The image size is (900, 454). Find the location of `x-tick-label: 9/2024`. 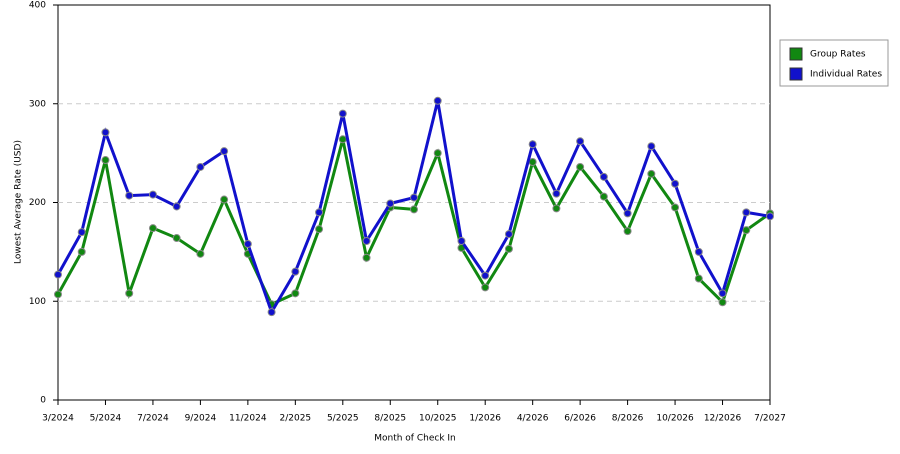

x-tick-label: 9/2024 is located at coordinates (201, 419).